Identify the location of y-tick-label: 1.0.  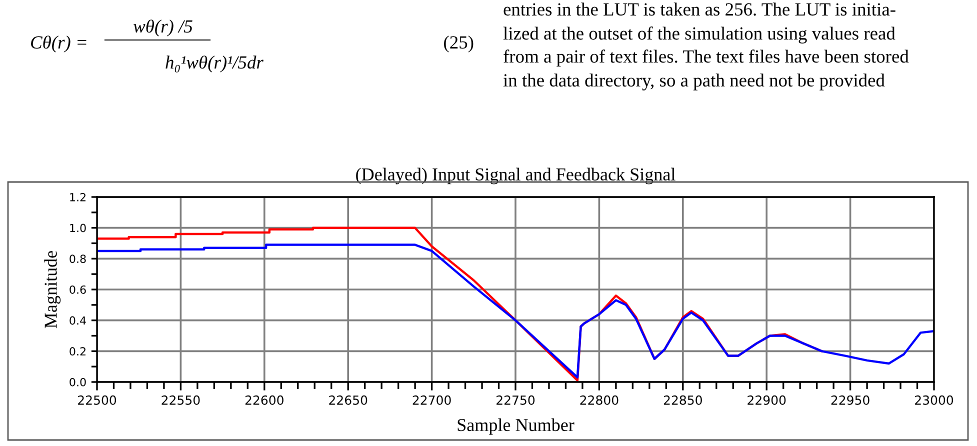
(78, 228).